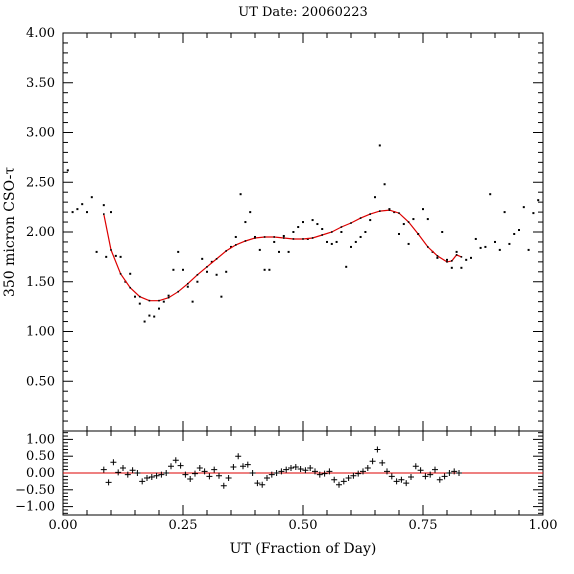  What do you see at coordinates (40, 332) in the screenshot?
I see `y-tick-label: 1.00` at bounding box center [40, 332].